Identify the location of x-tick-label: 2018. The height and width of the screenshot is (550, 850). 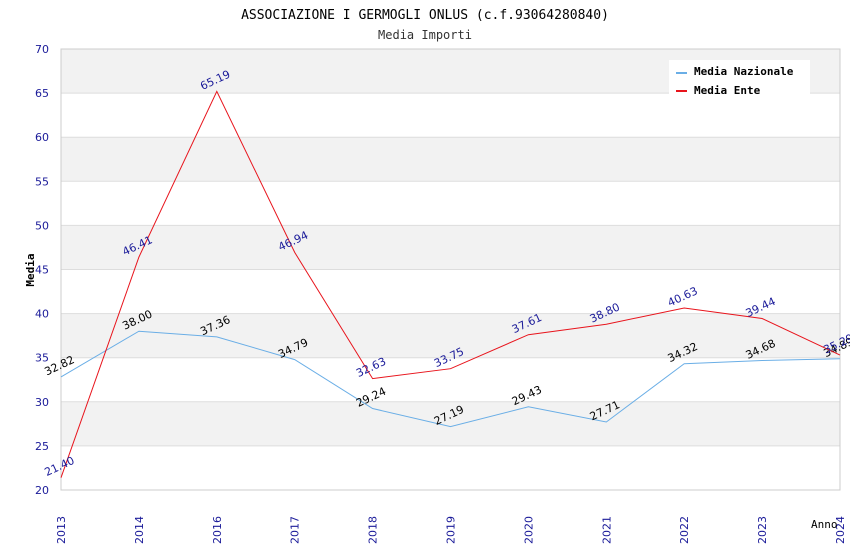
(373, 530).